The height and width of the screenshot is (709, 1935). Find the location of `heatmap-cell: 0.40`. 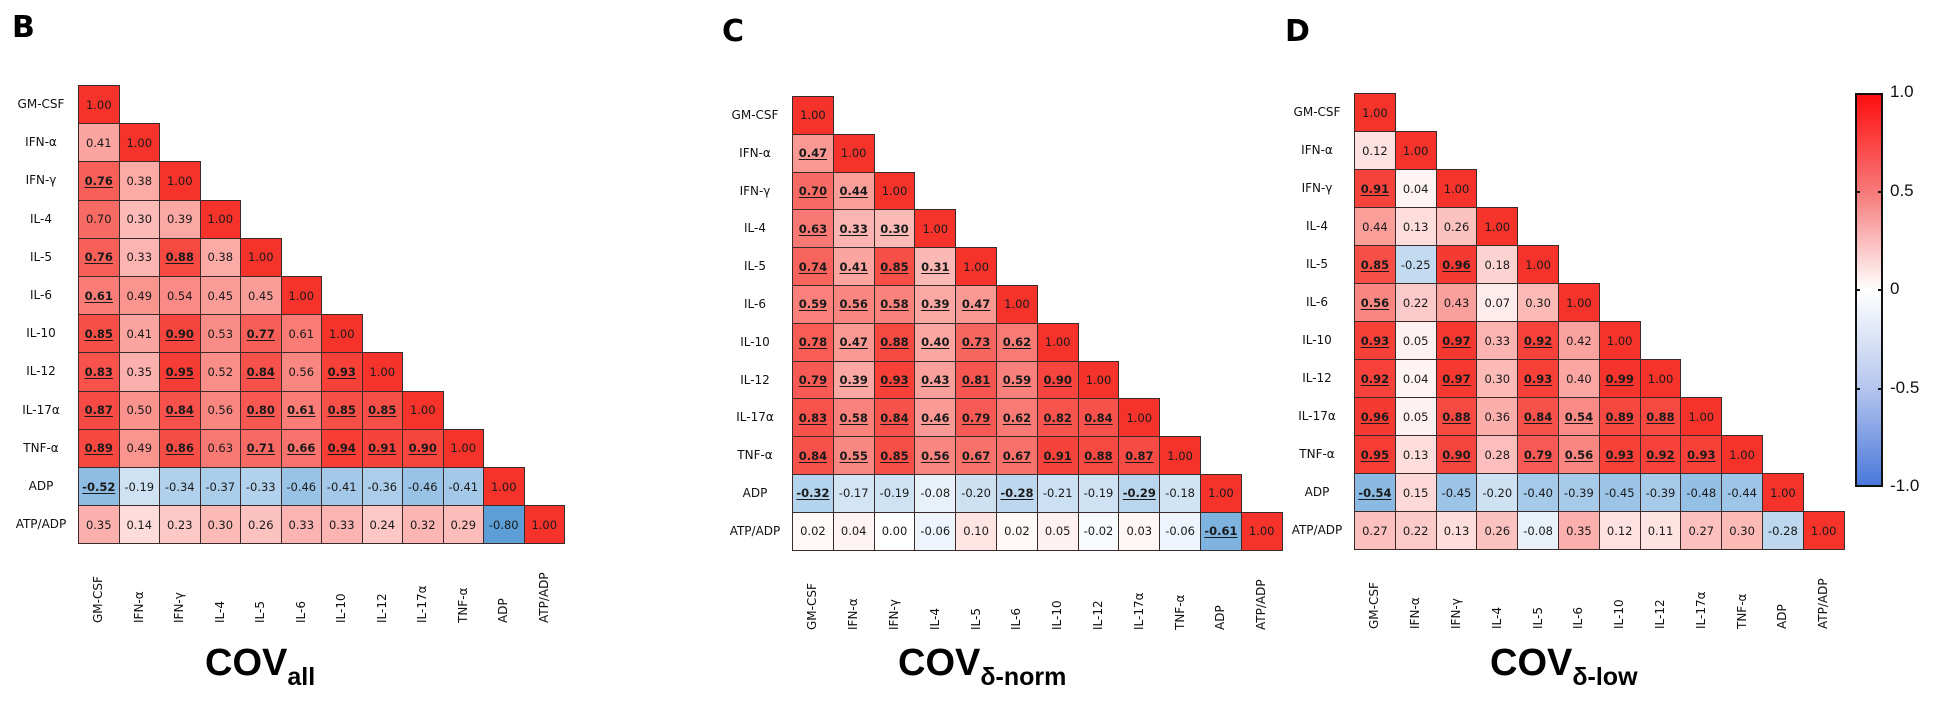

heatmap-cell: 0.40 is located at coordinates (935, 342).